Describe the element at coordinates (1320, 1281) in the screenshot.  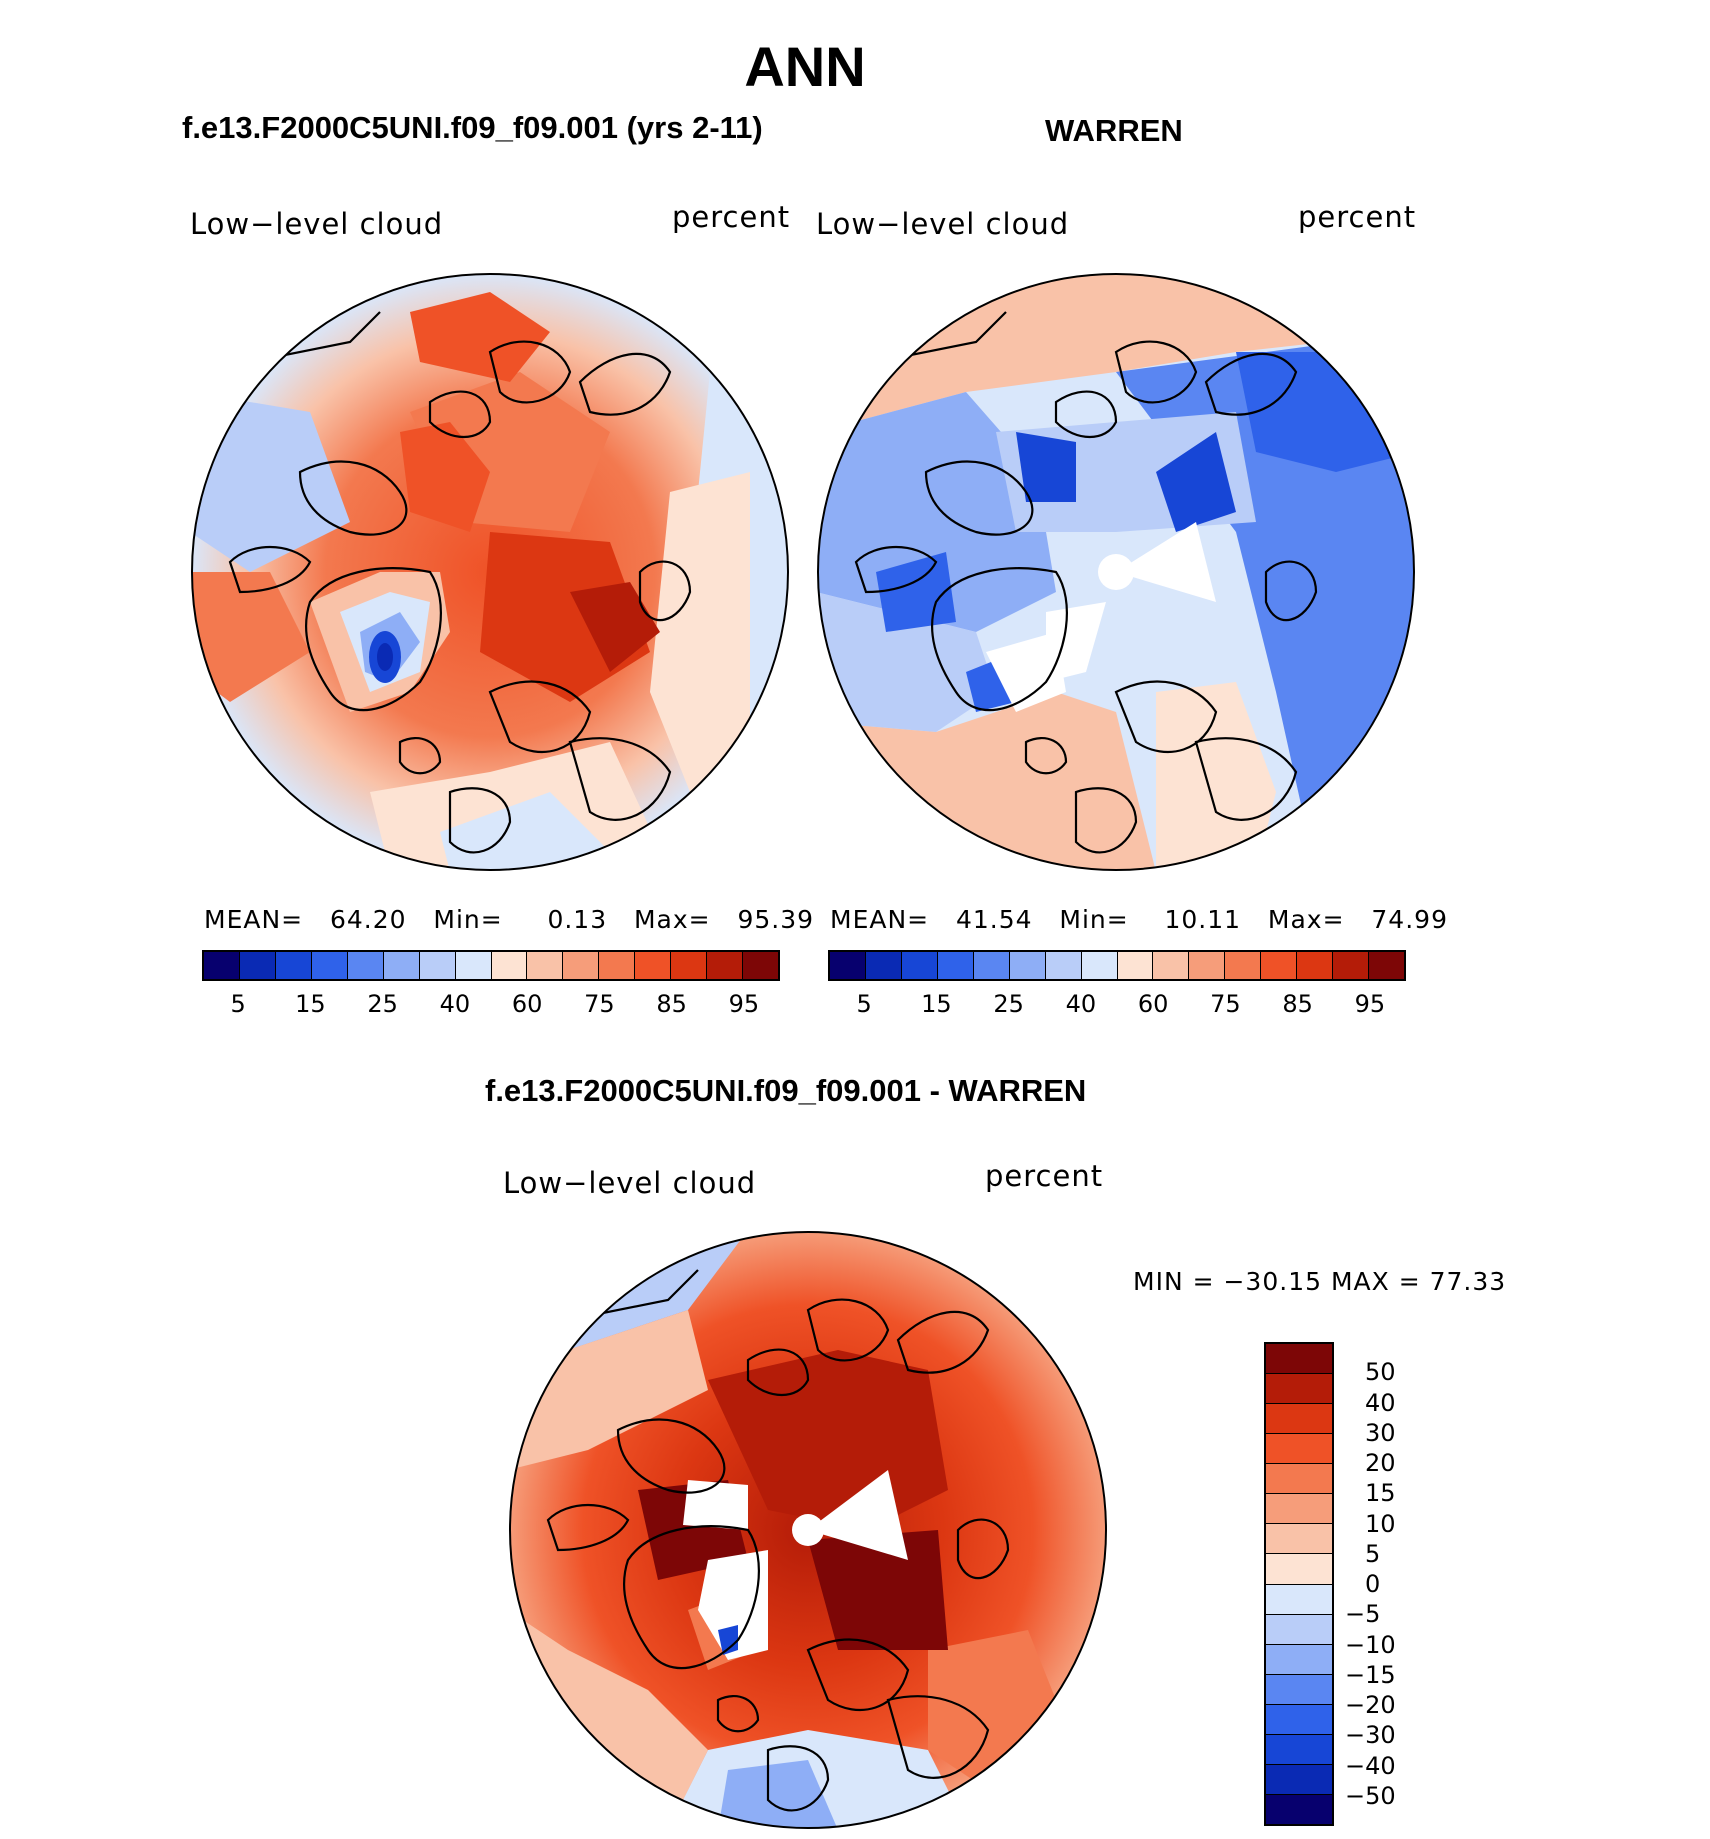
I see `panel3-stats: MIN = −30.15 MAX = 77.33` at that location.